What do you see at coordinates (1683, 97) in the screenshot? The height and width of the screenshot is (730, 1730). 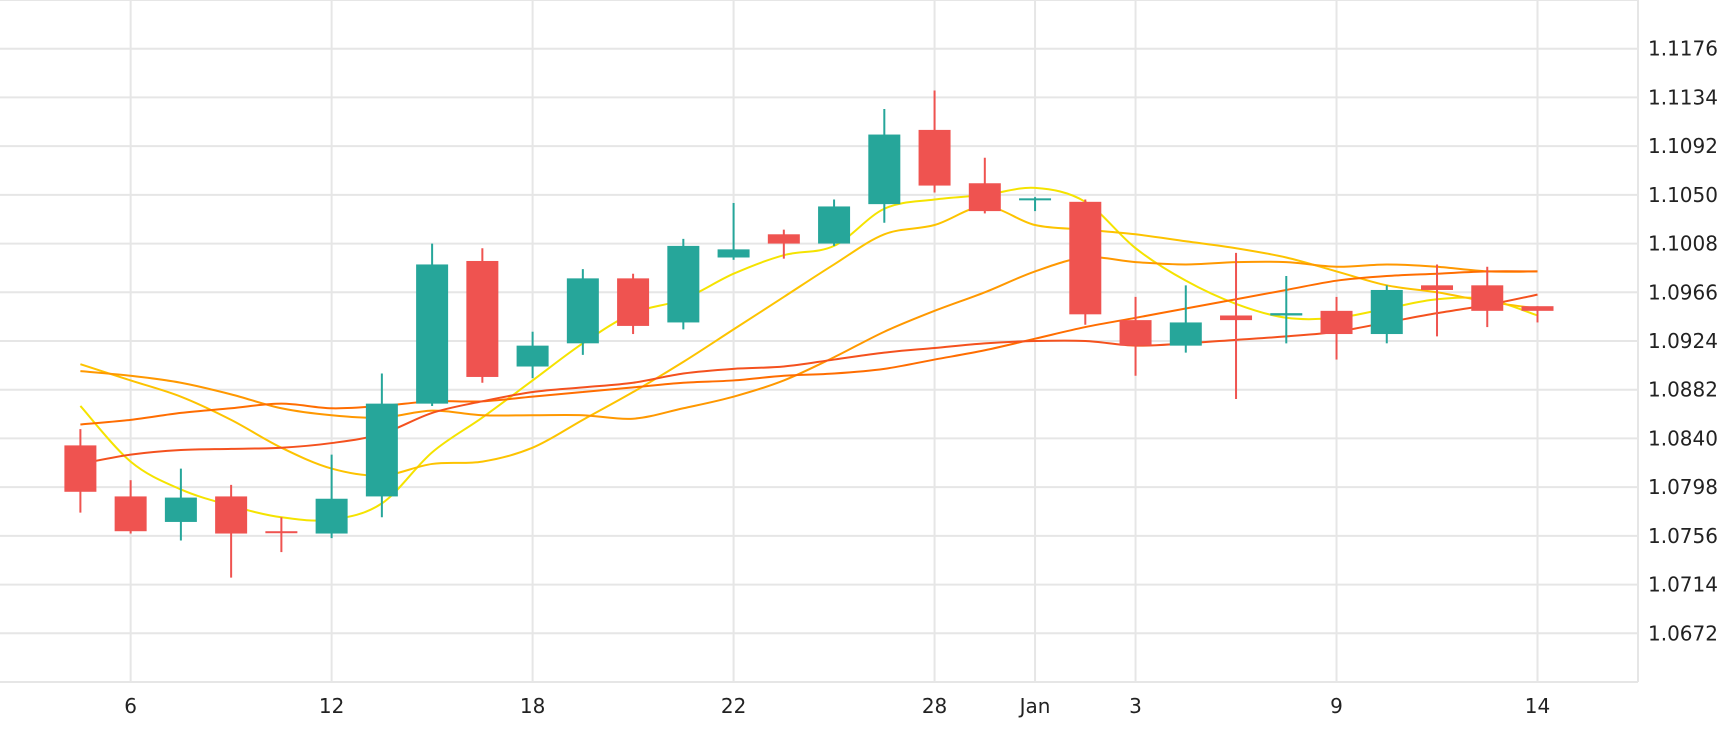 I see `y-tick-label: 1.1134` at bounding box center [1683, 97].